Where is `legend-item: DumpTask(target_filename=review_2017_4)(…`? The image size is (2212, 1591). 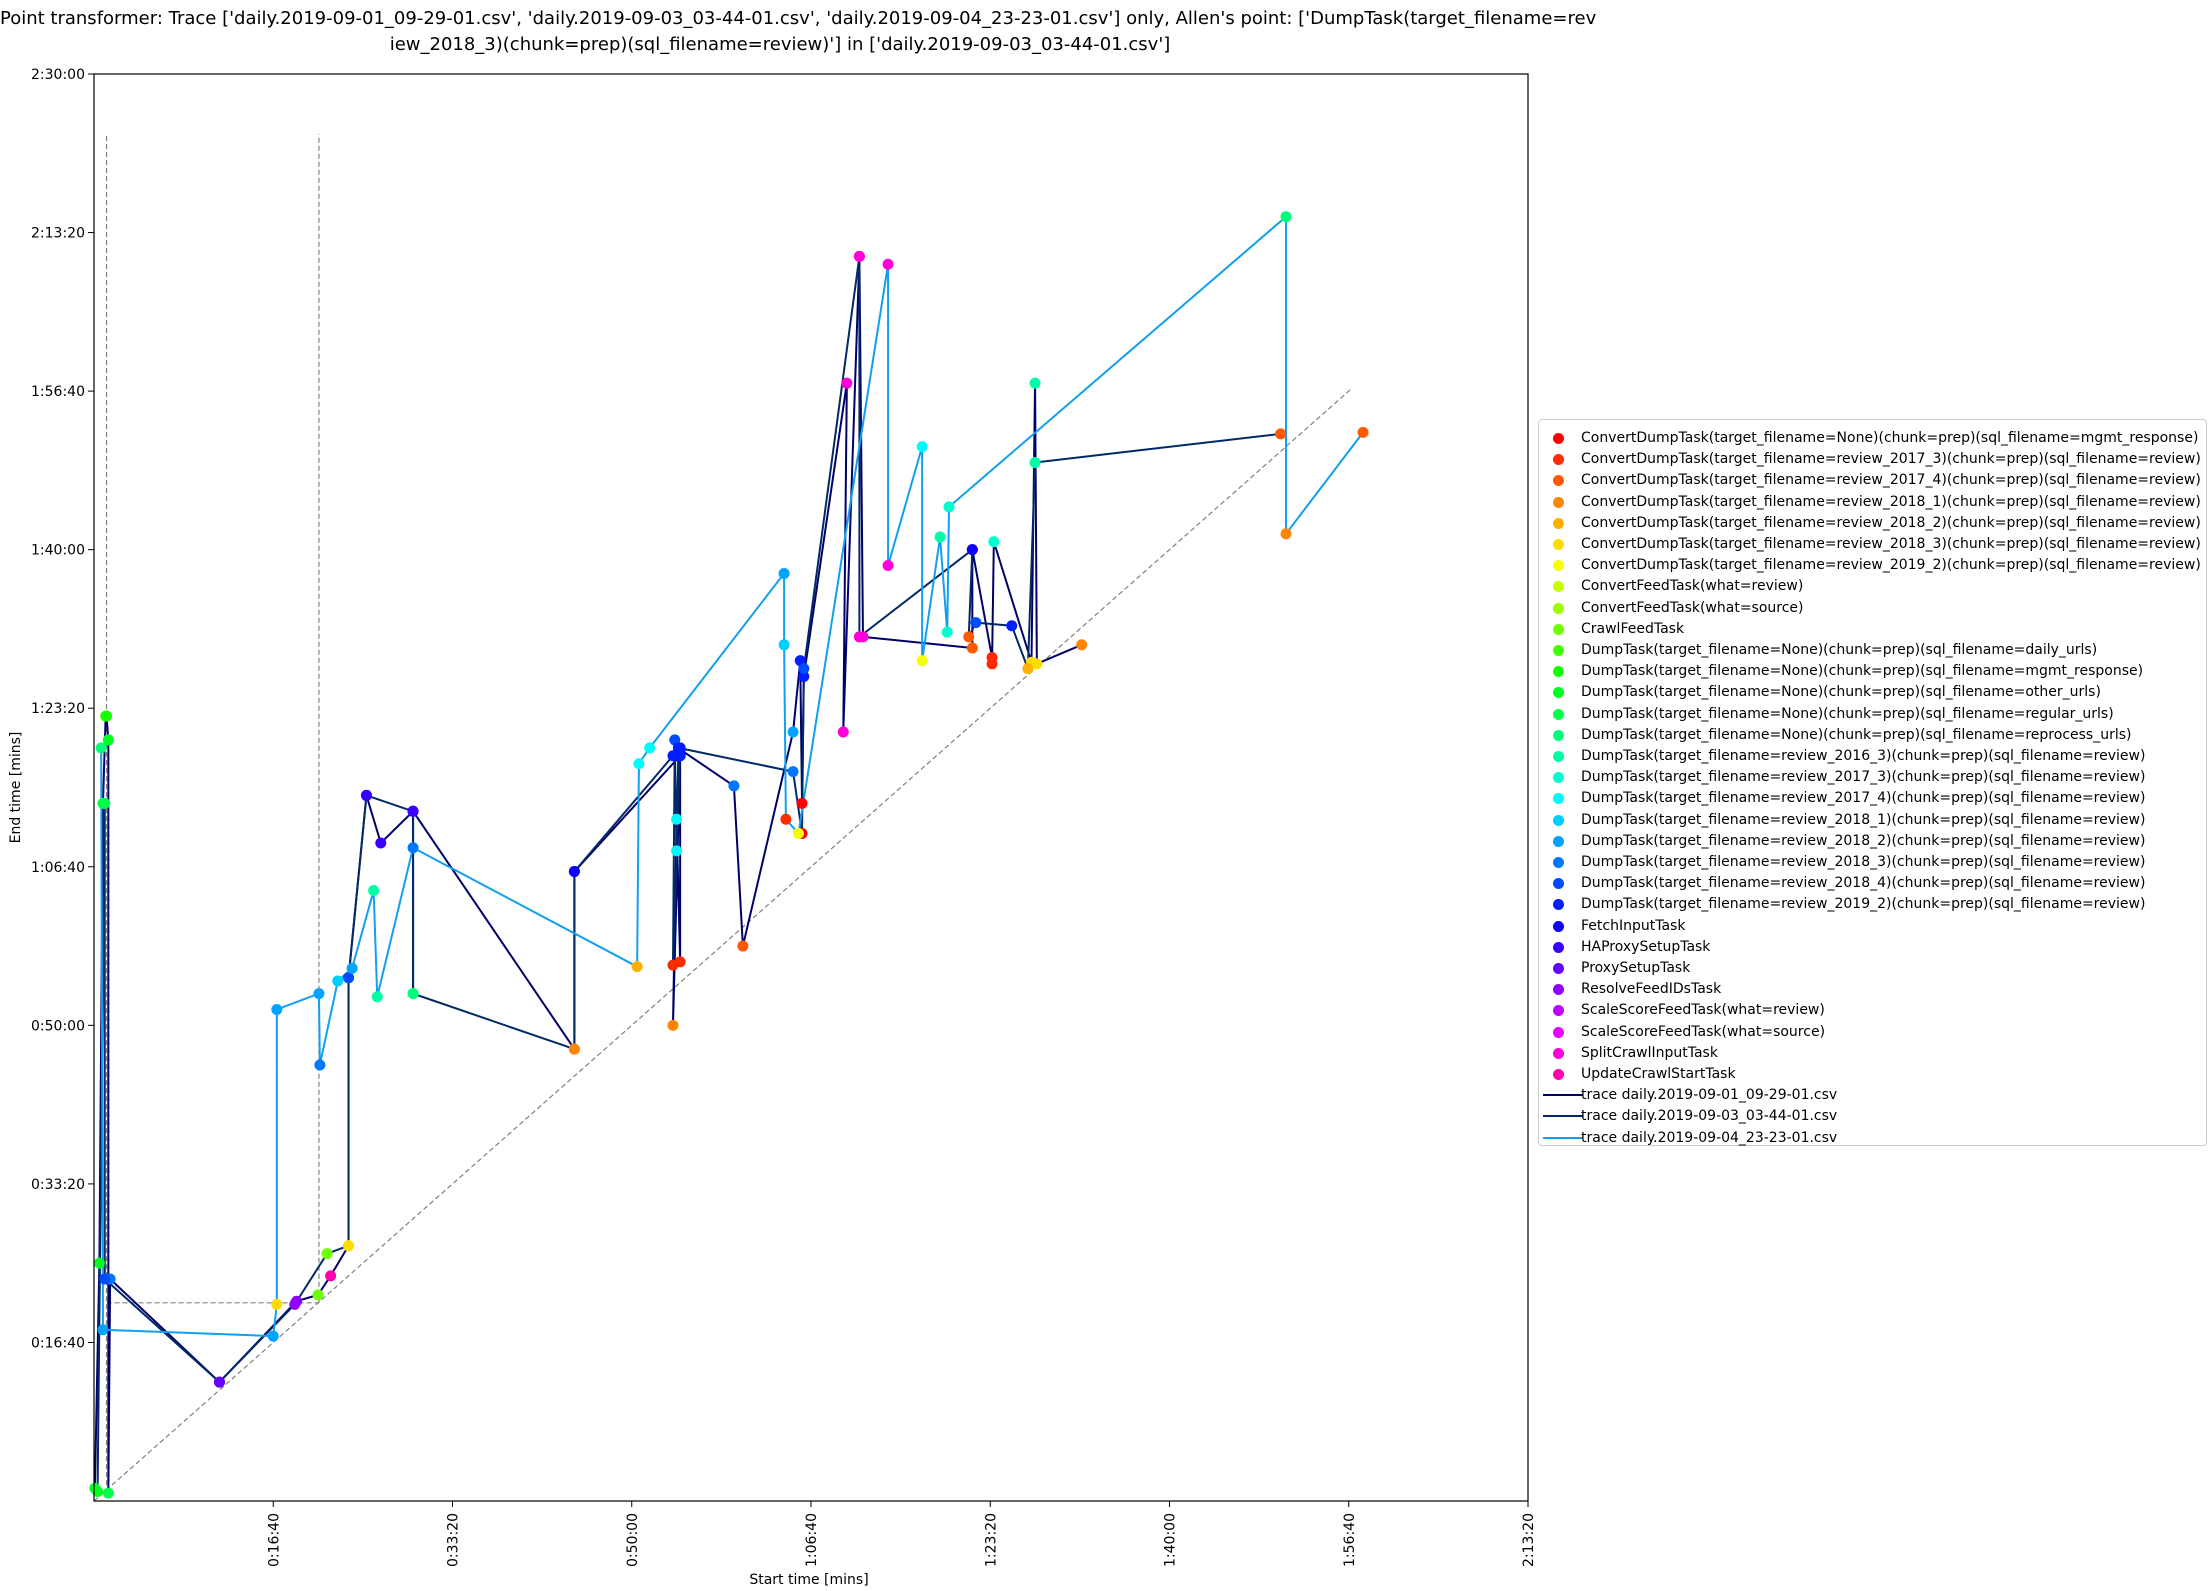
legend-item: DumpTask(target_filename=review_2017_4)(… is located at coordinates (1869, 798).